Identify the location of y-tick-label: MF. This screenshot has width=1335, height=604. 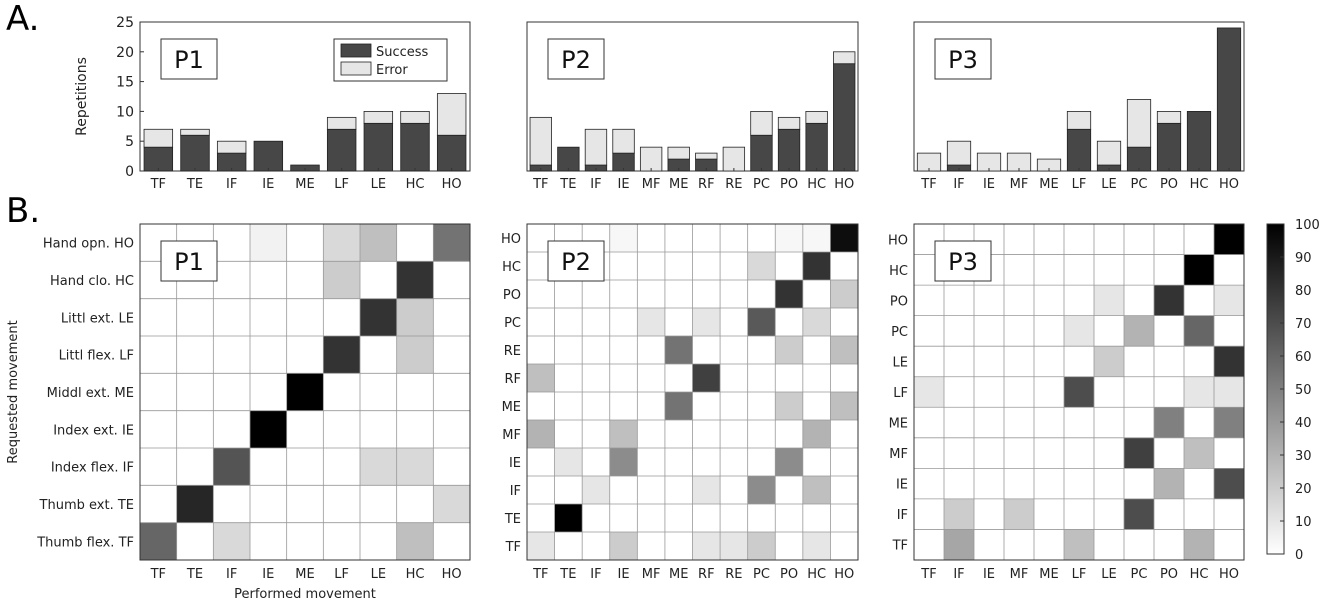
(898, 454).